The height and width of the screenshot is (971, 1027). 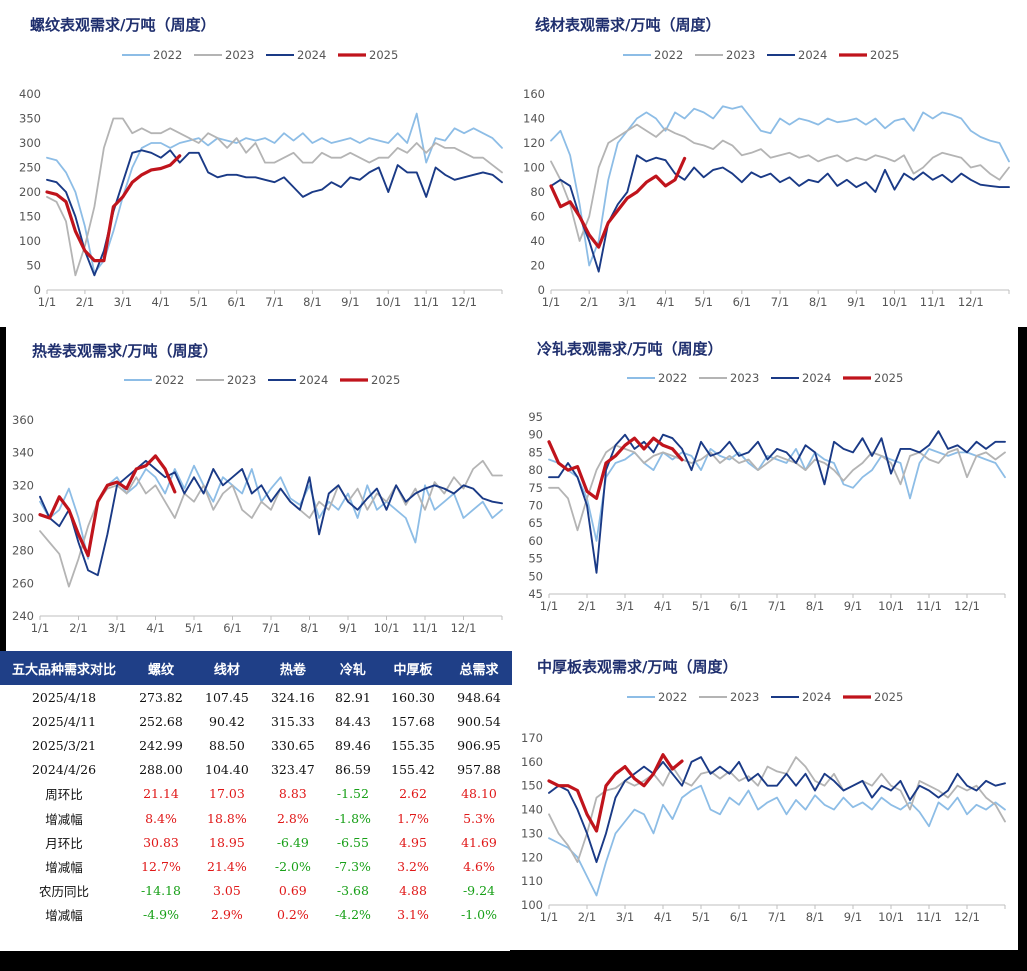 I want to click on table-cell: 324.16, so click(x=292, y=697).